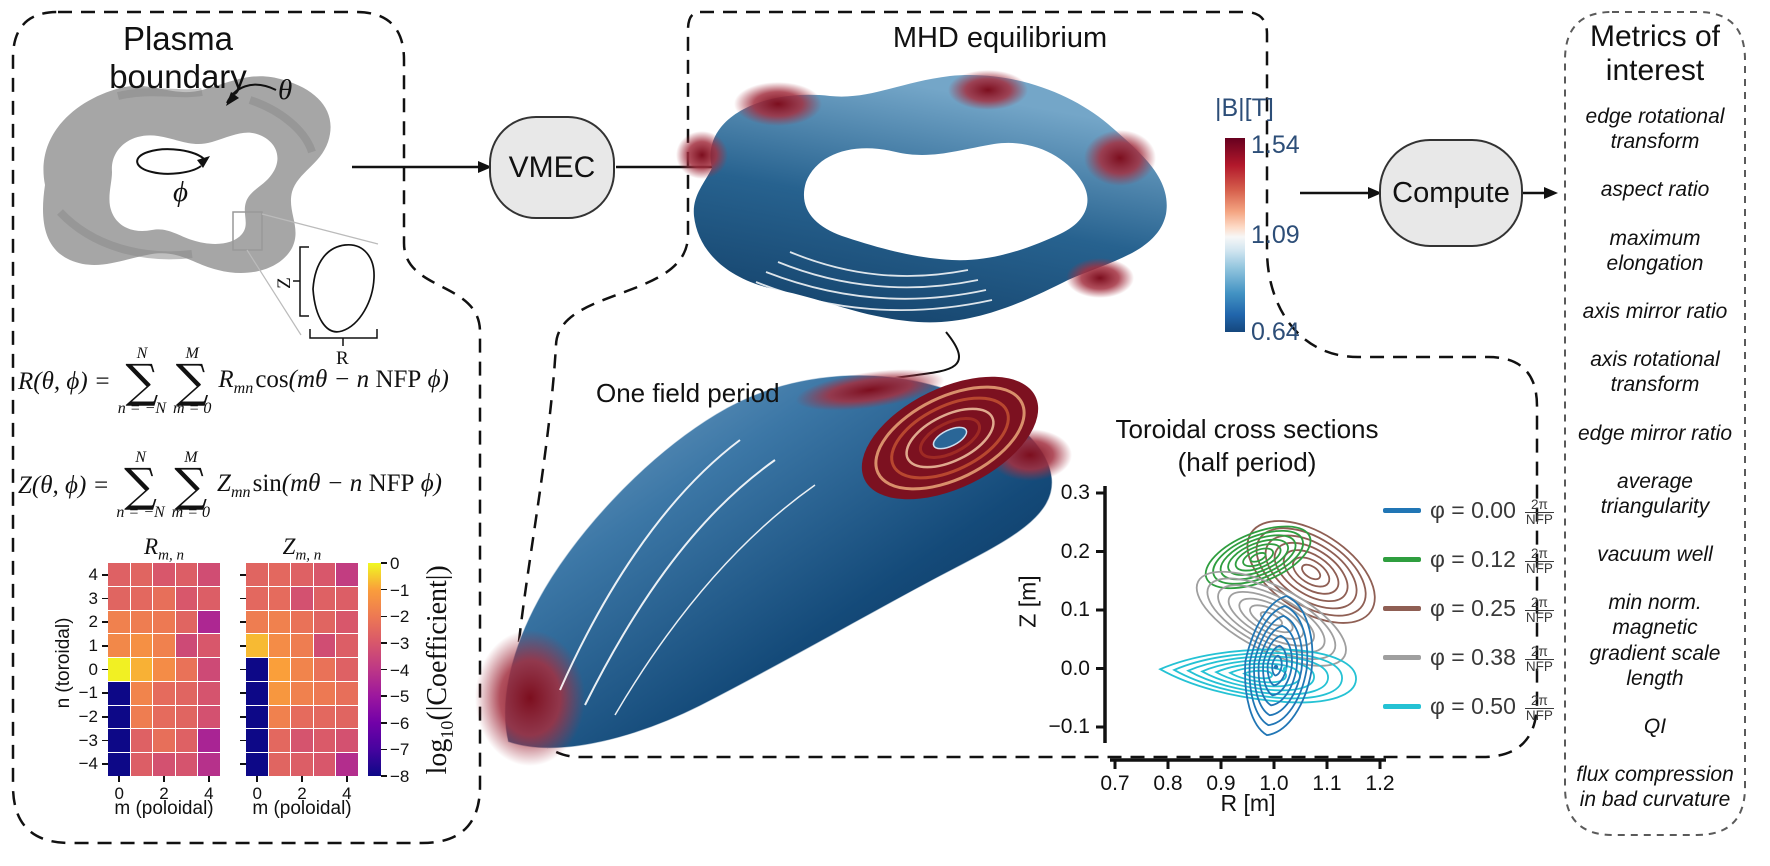  Describe the element at coordinates (1027, 601) in the screenshot. I see `cross-sections-ylabel: Z [m]` at that location.